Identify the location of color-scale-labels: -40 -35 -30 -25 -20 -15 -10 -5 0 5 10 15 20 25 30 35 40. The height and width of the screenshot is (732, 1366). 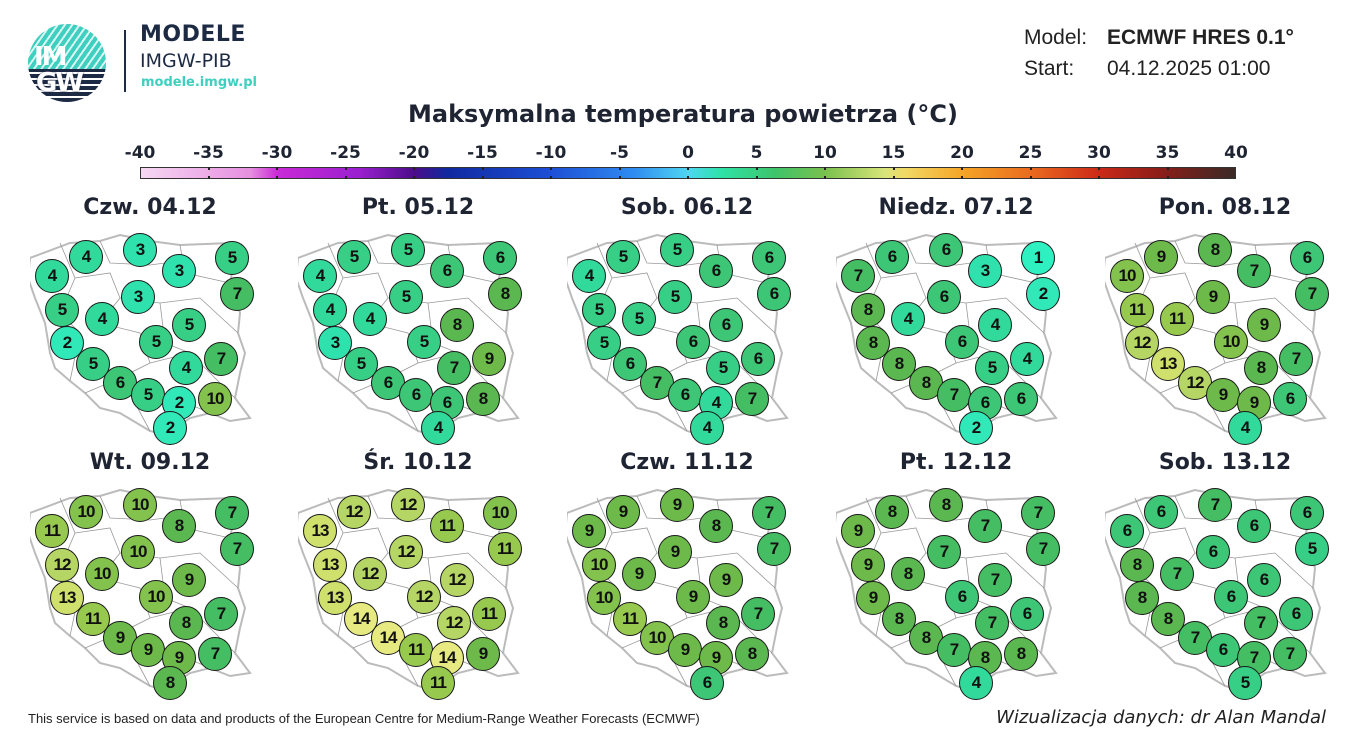
(686, 154).